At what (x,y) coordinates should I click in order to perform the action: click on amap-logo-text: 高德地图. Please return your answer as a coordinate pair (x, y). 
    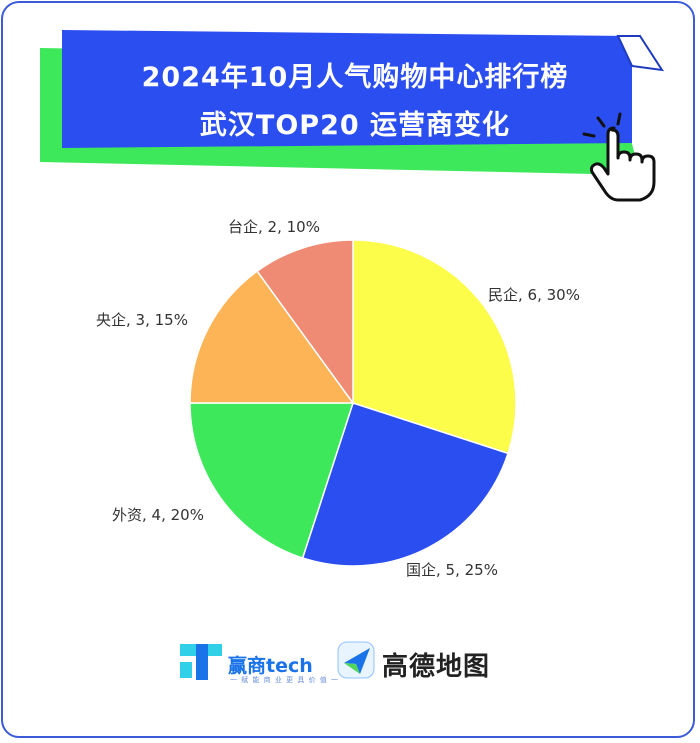
    Looking at the image, I should click on (436, 667).